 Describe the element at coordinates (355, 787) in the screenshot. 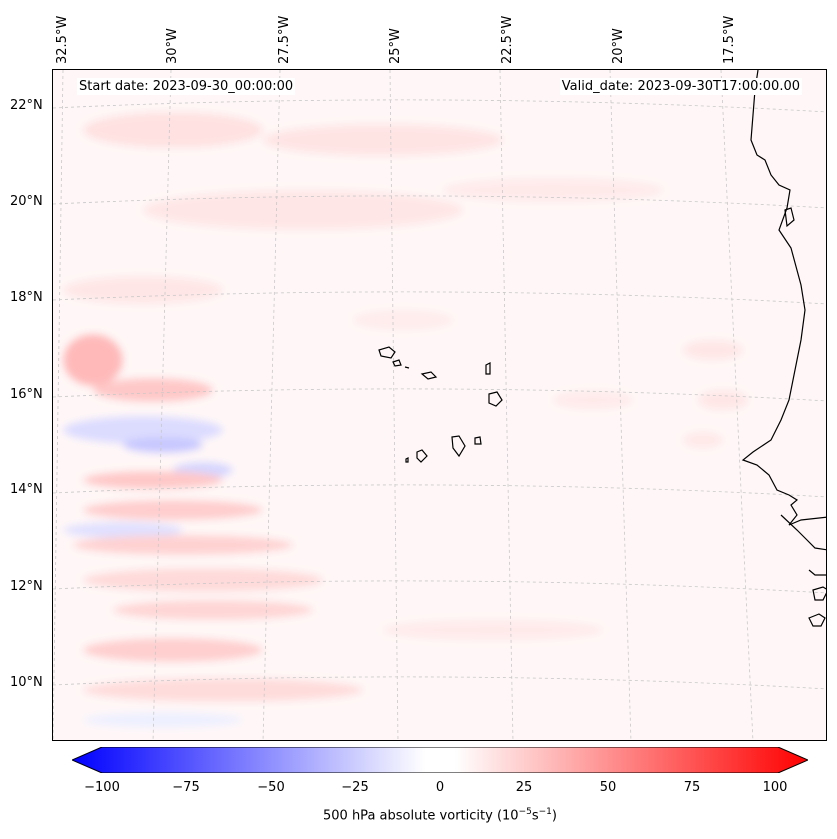

I see `cbar-tick-neg25: −25` at that location.